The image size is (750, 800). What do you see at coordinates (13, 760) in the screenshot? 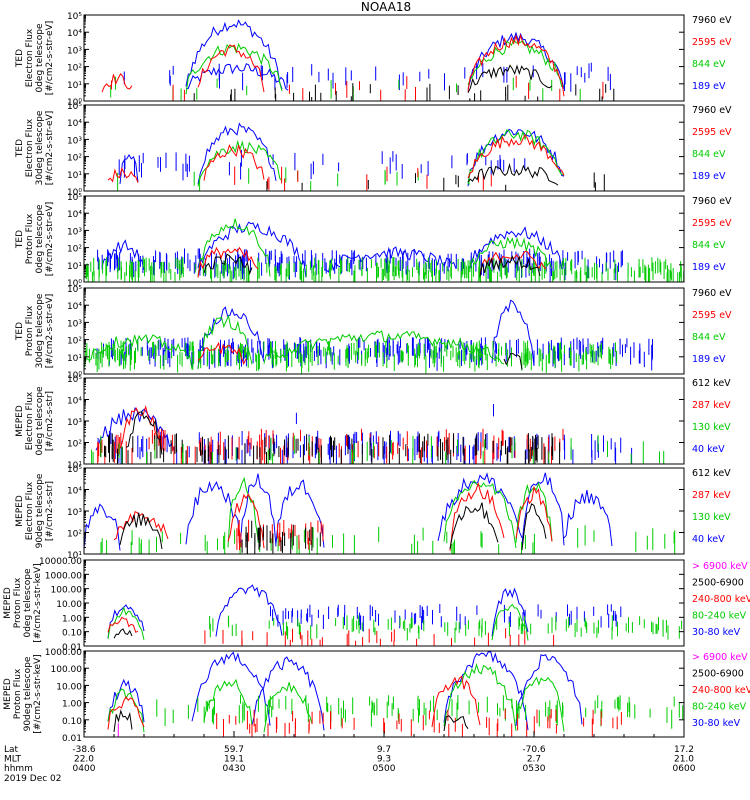
I see `x-row-label: MLT` at bounding box center [13, 760].